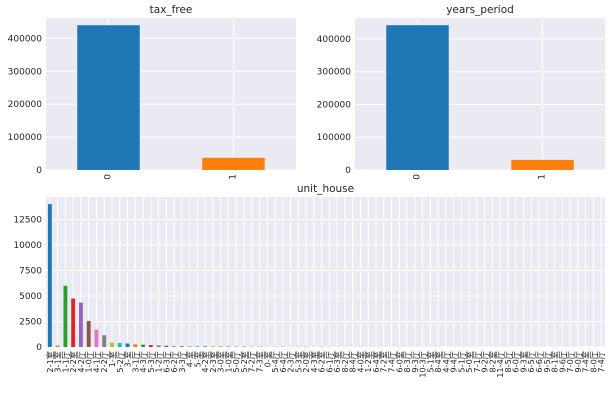  What do you see at coordinates (353, 362) in the screenshot?
I see `unit-house-x-tick-label: 8-4厅` at bounding box center [353, 362].